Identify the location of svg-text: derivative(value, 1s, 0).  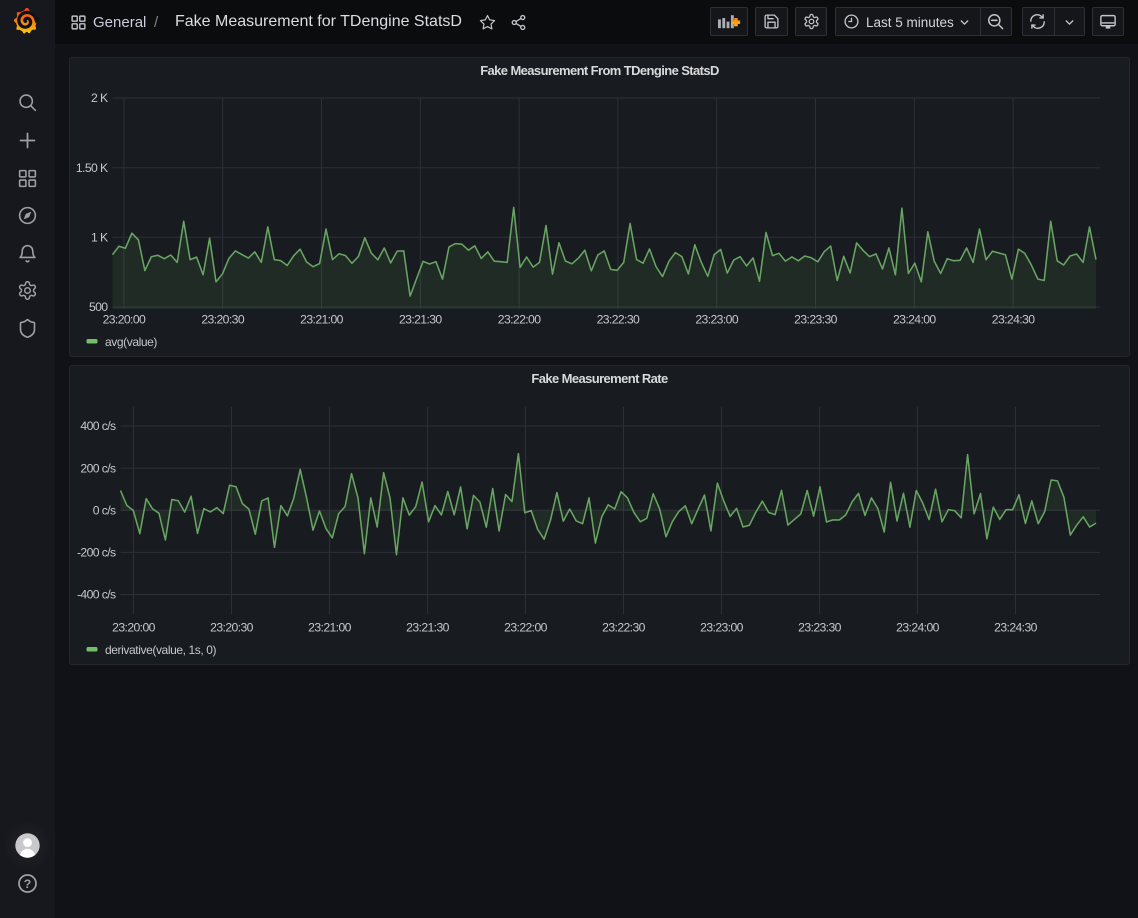
(161, 650).